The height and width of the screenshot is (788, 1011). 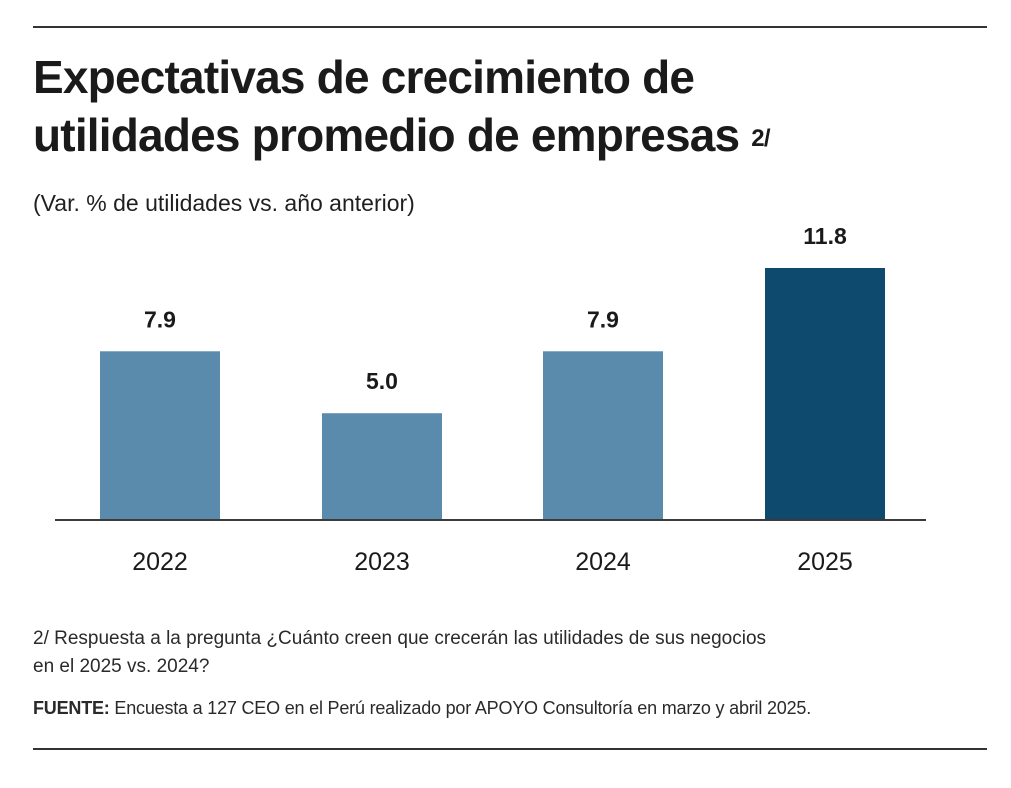 I want to click on x-tick-label-2024: 2024, so click(x=603, y=562).